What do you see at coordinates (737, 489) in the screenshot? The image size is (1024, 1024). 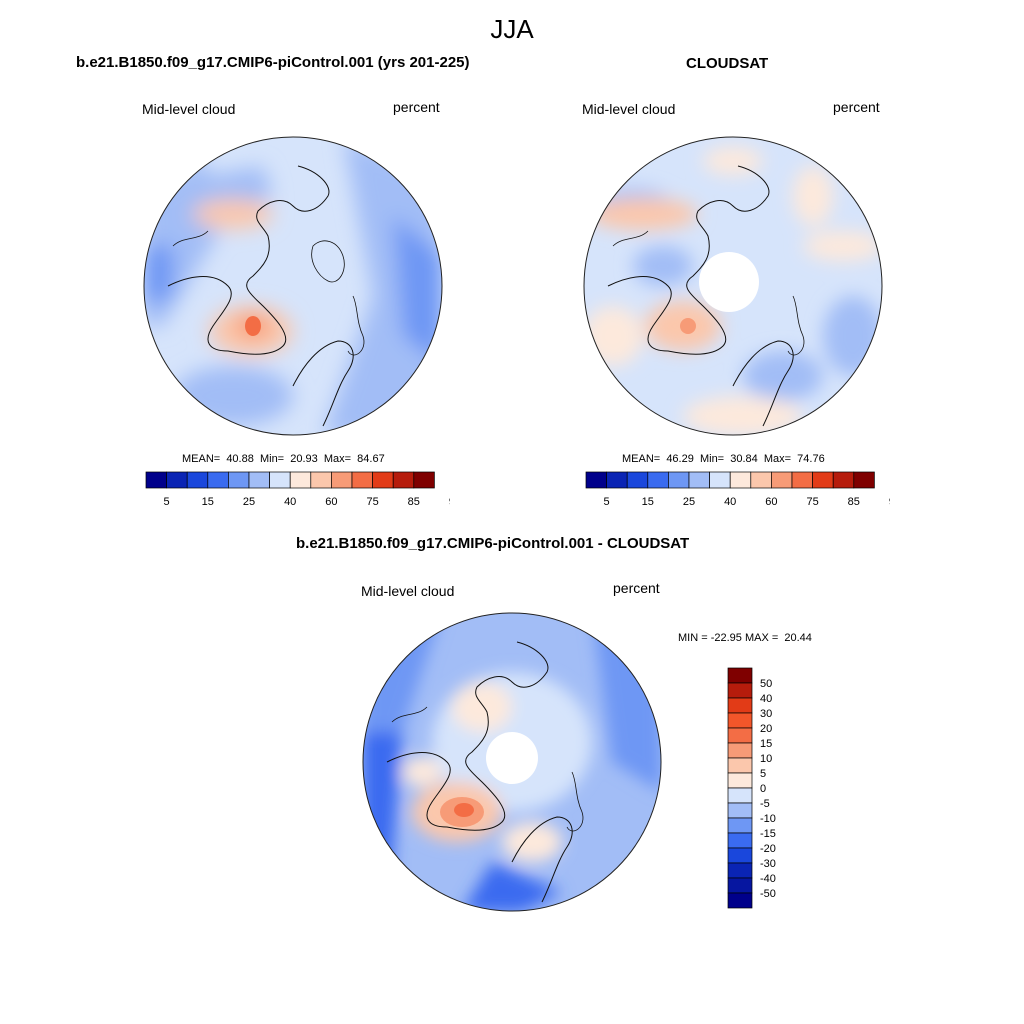 I see `colorbar-cloudsat: 5 15 25 40 60 75 85 95` at bounding box center [737, 489].